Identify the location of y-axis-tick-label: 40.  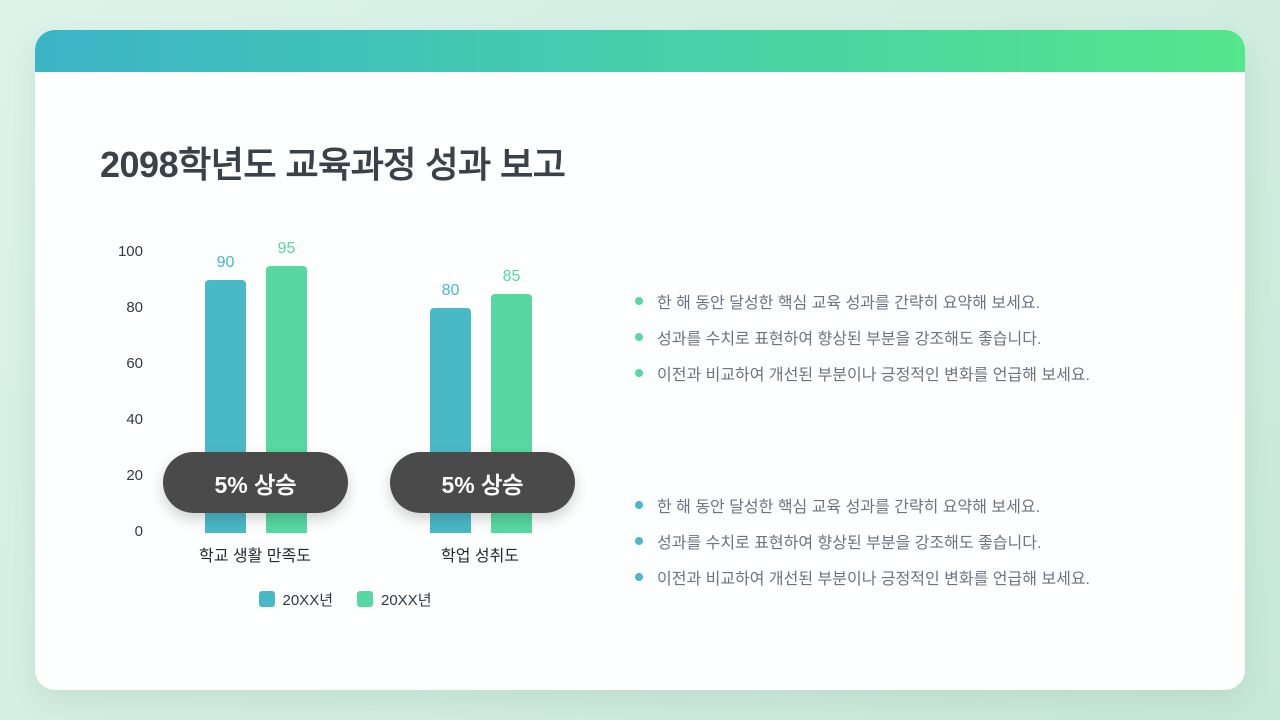
(134, 419).